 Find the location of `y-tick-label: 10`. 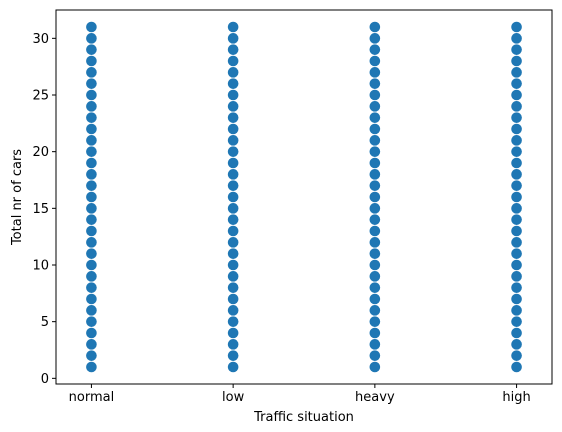

y-tick-label: 10 is located at coordinates (40, 266).